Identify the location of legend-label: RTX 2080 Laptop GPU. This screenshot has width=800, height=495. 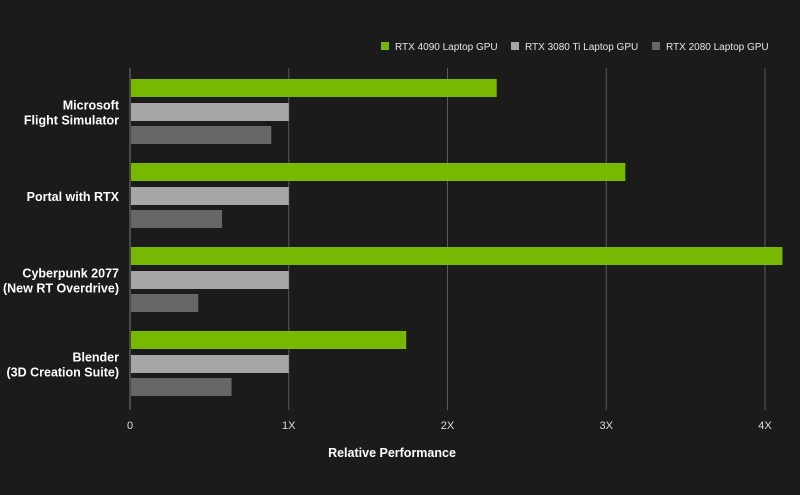
(717, 47).